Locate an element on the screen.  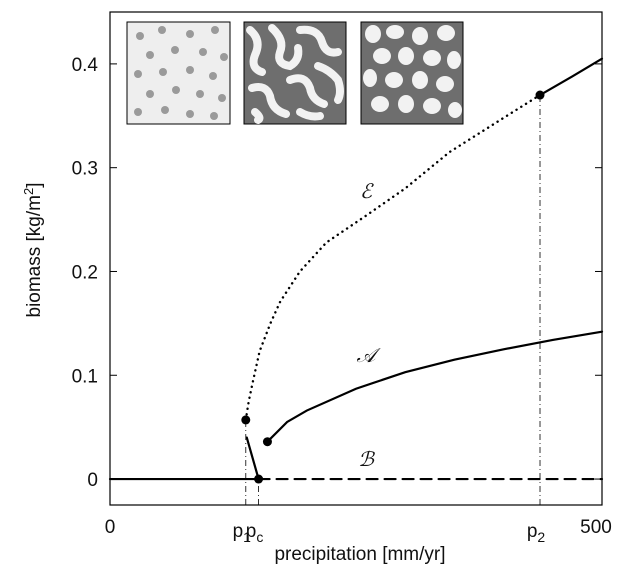
labyrinth is located at coordinates (295, 74).